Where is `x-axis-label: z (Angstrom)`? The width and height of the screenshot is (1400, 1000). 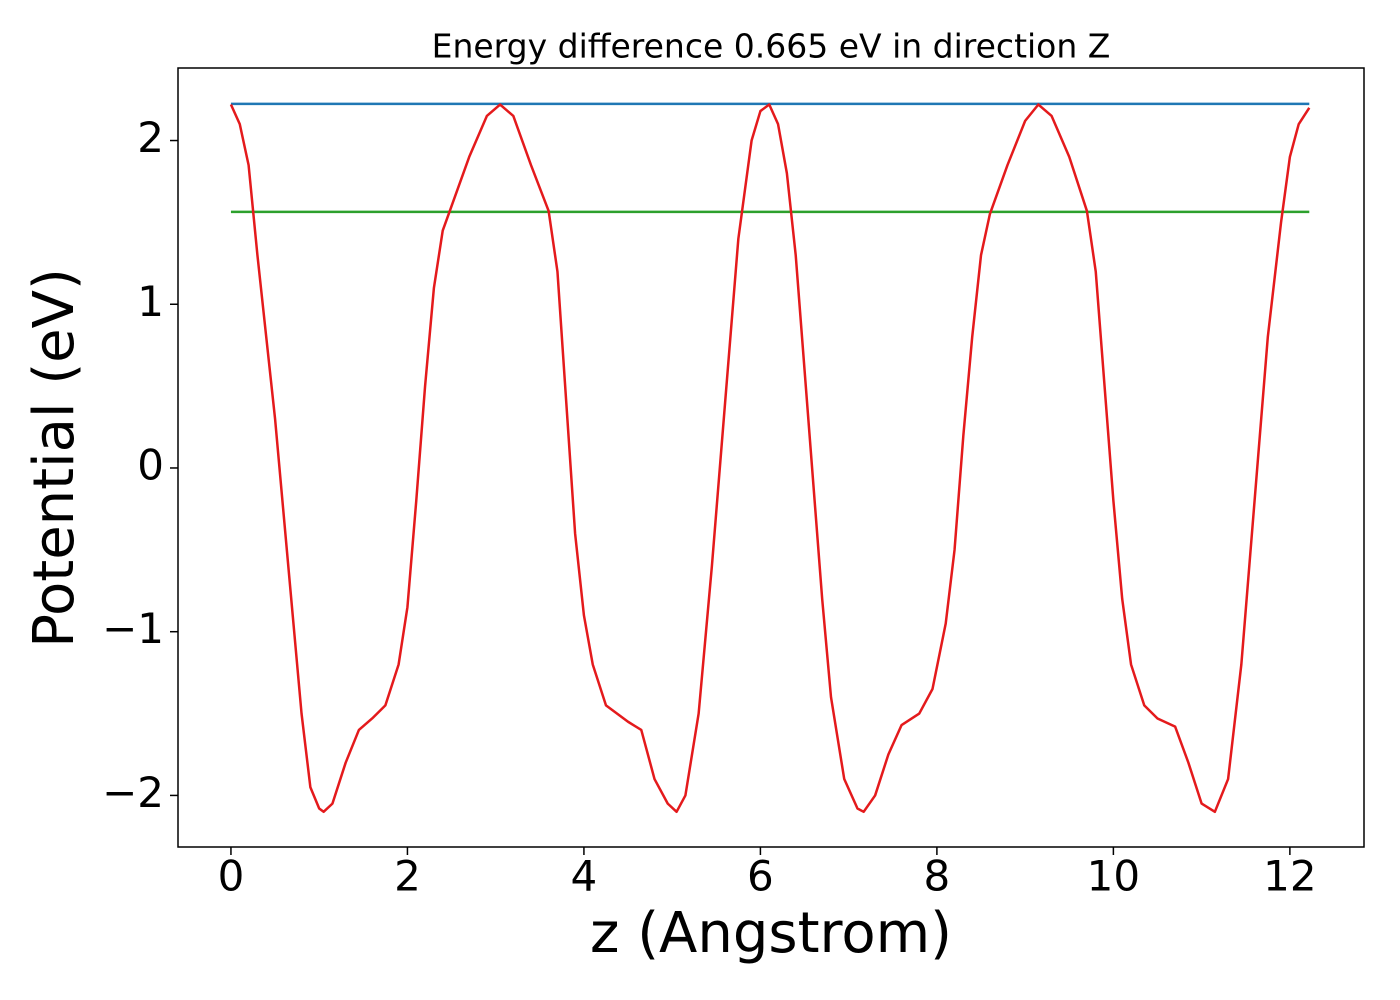 x-axis-label: z (Angstrom) is located at coordinates (771, 933).